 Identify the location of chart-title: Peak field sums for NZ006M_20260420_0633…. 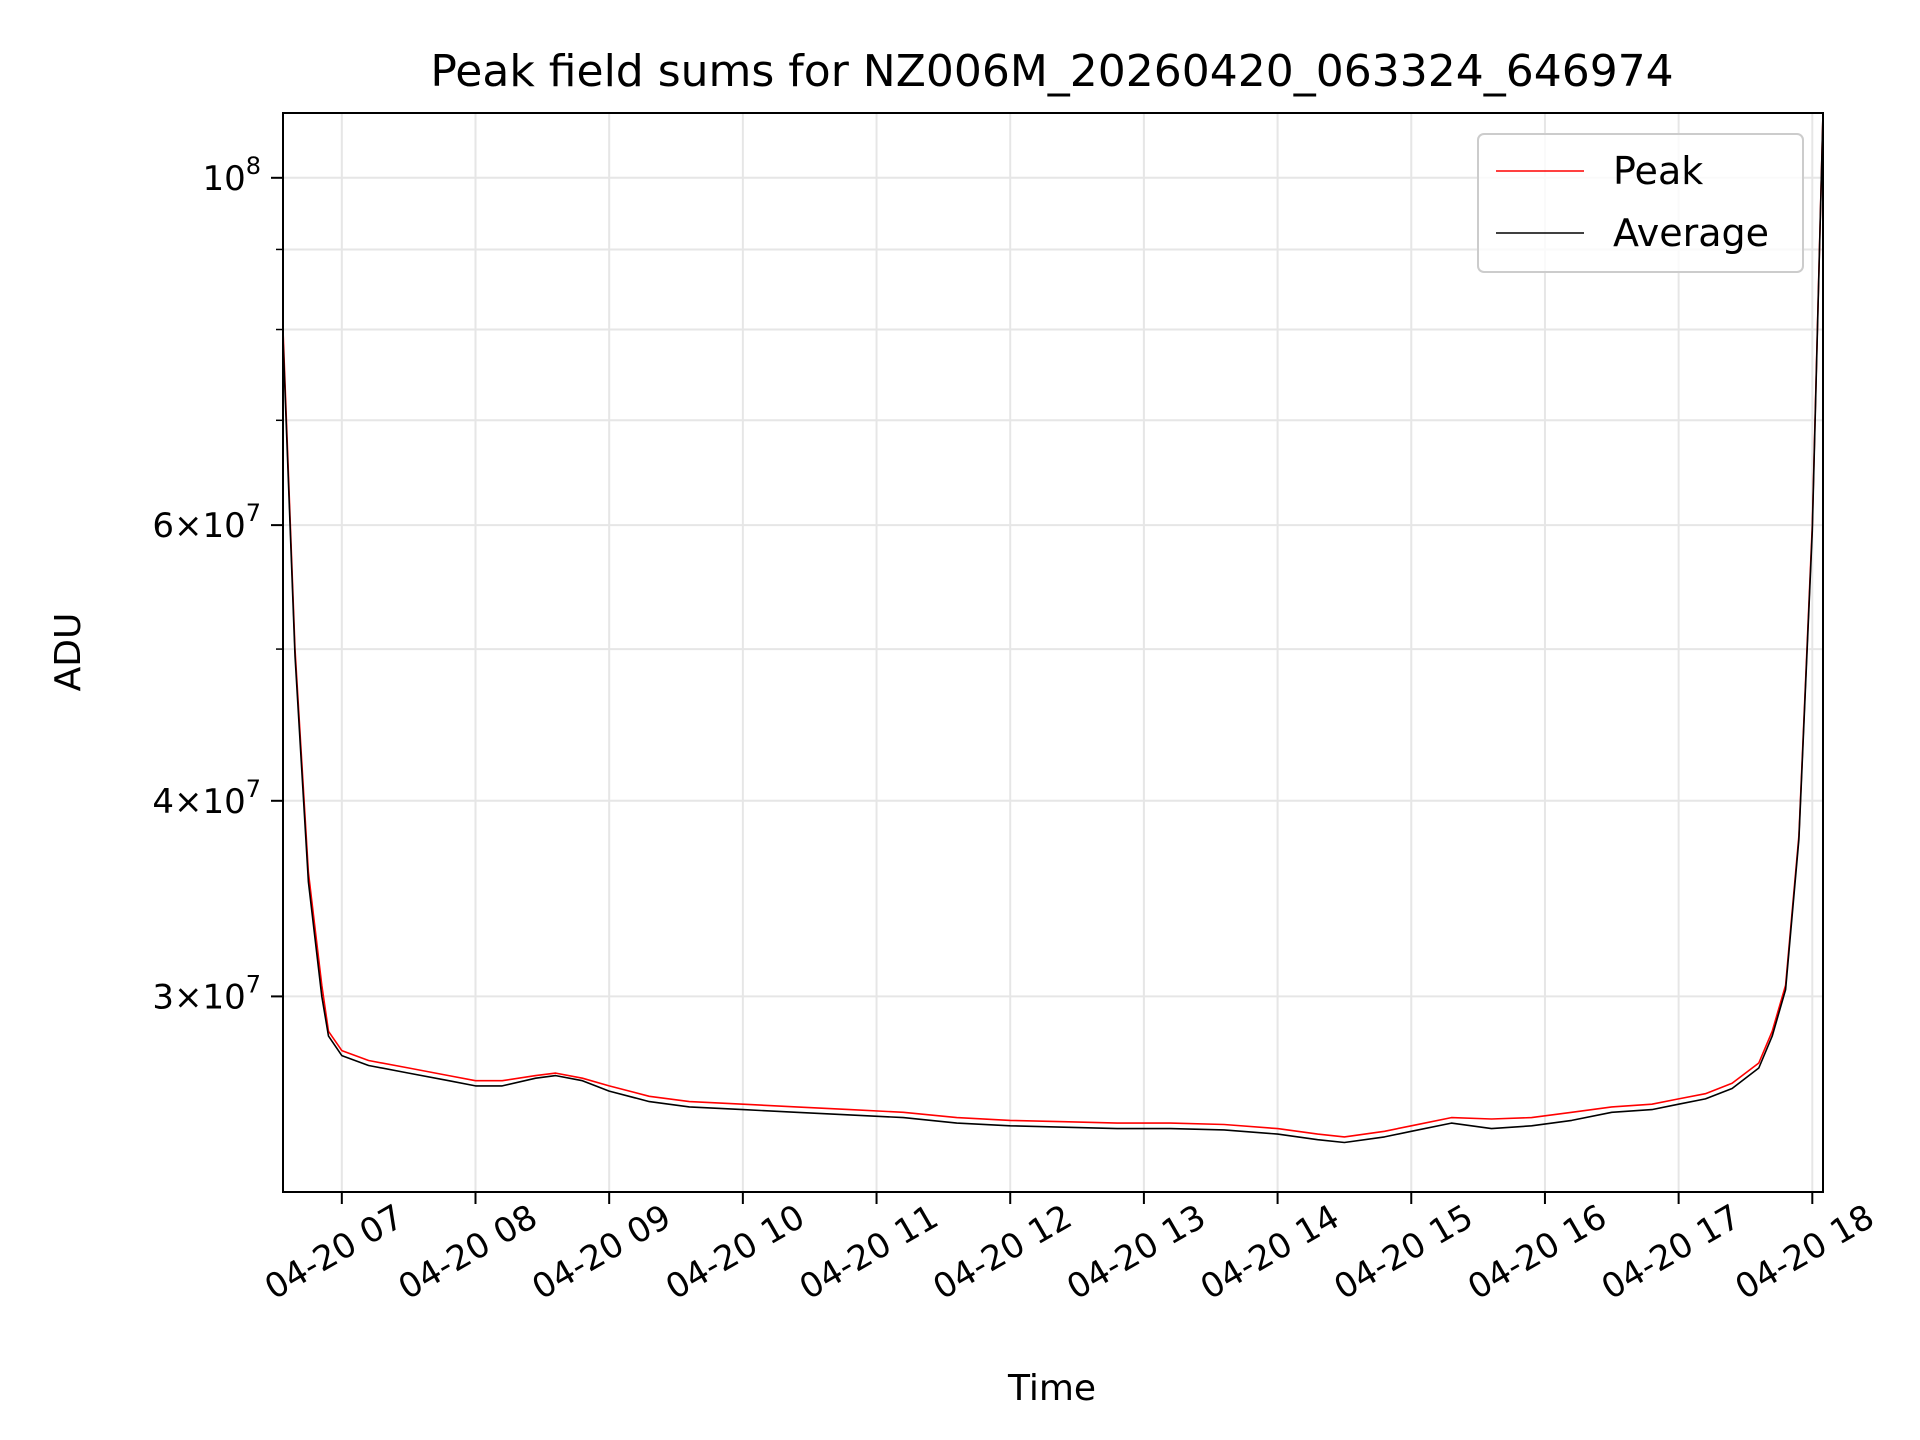
(1051, 71).